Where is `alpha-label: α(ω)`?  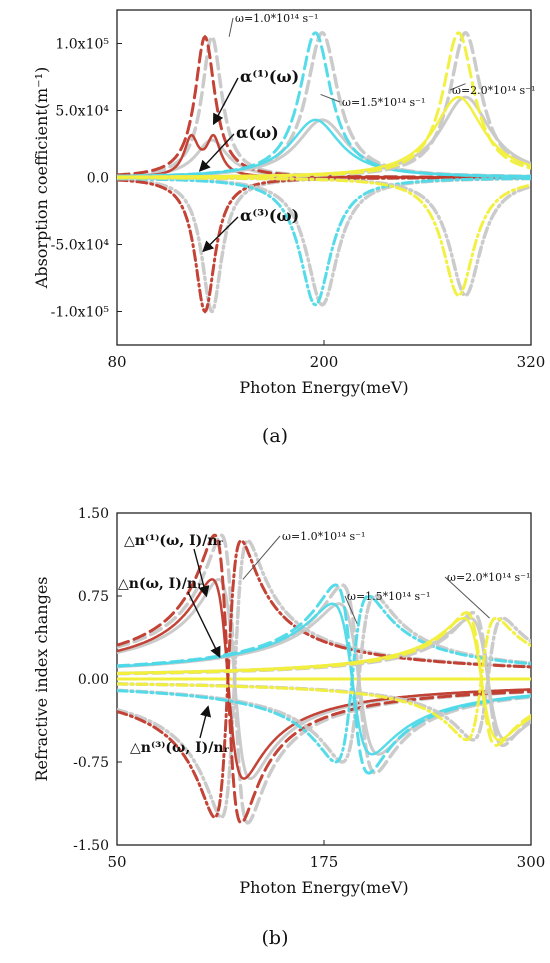 alpha-label: α(ω) is located at coordinates (257, 132).